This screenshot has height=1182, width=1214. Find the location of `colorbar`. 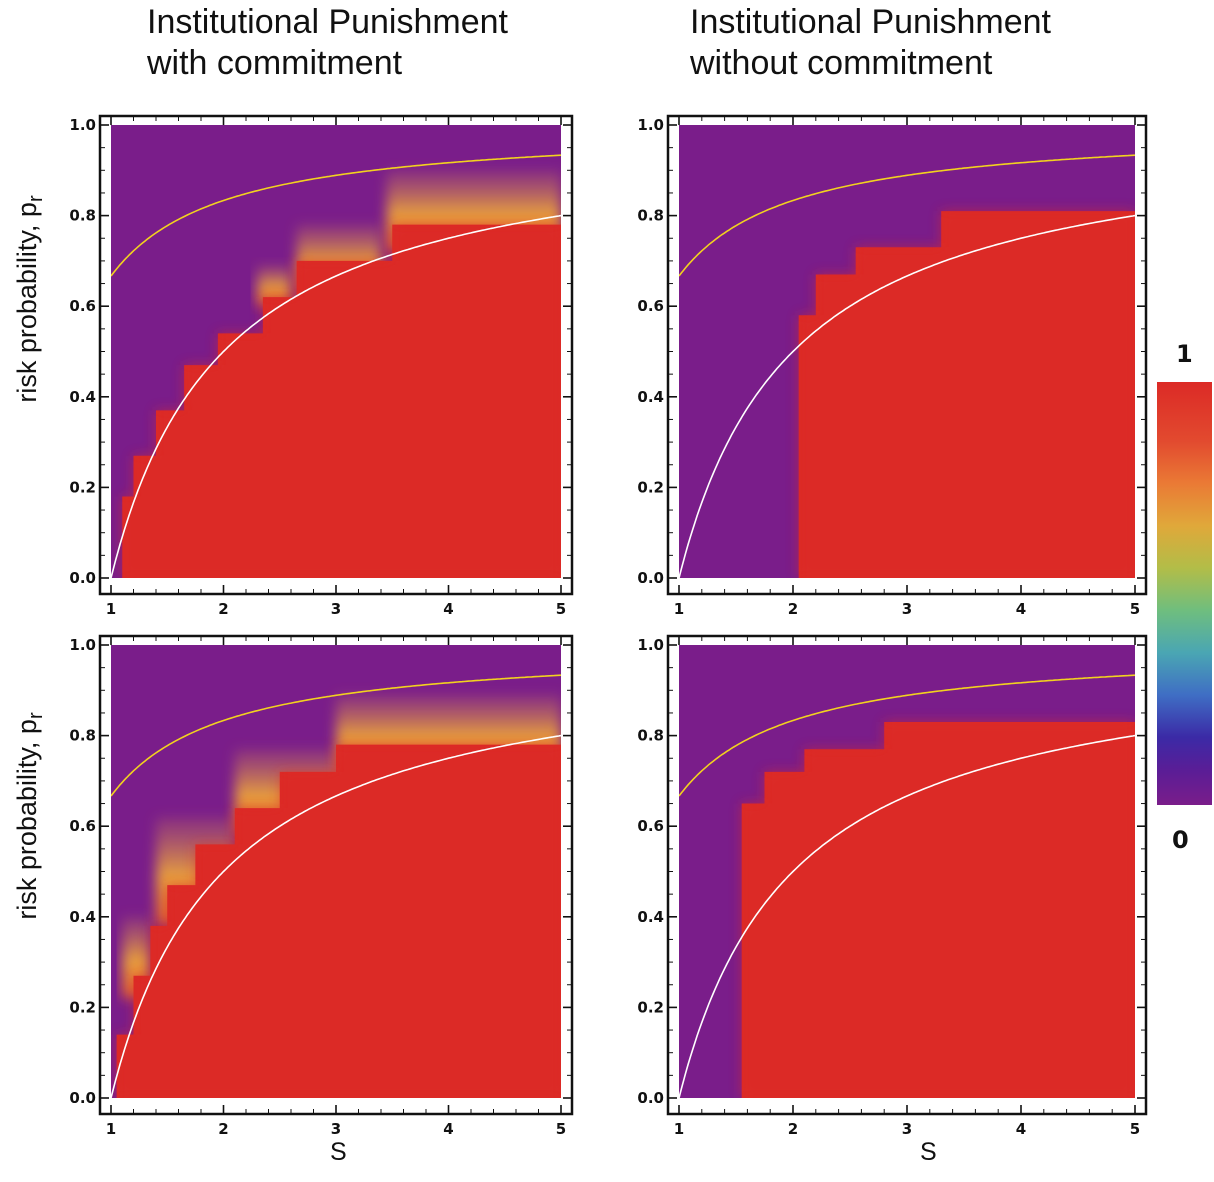

colorbar is located at coordinates (1184, 593).